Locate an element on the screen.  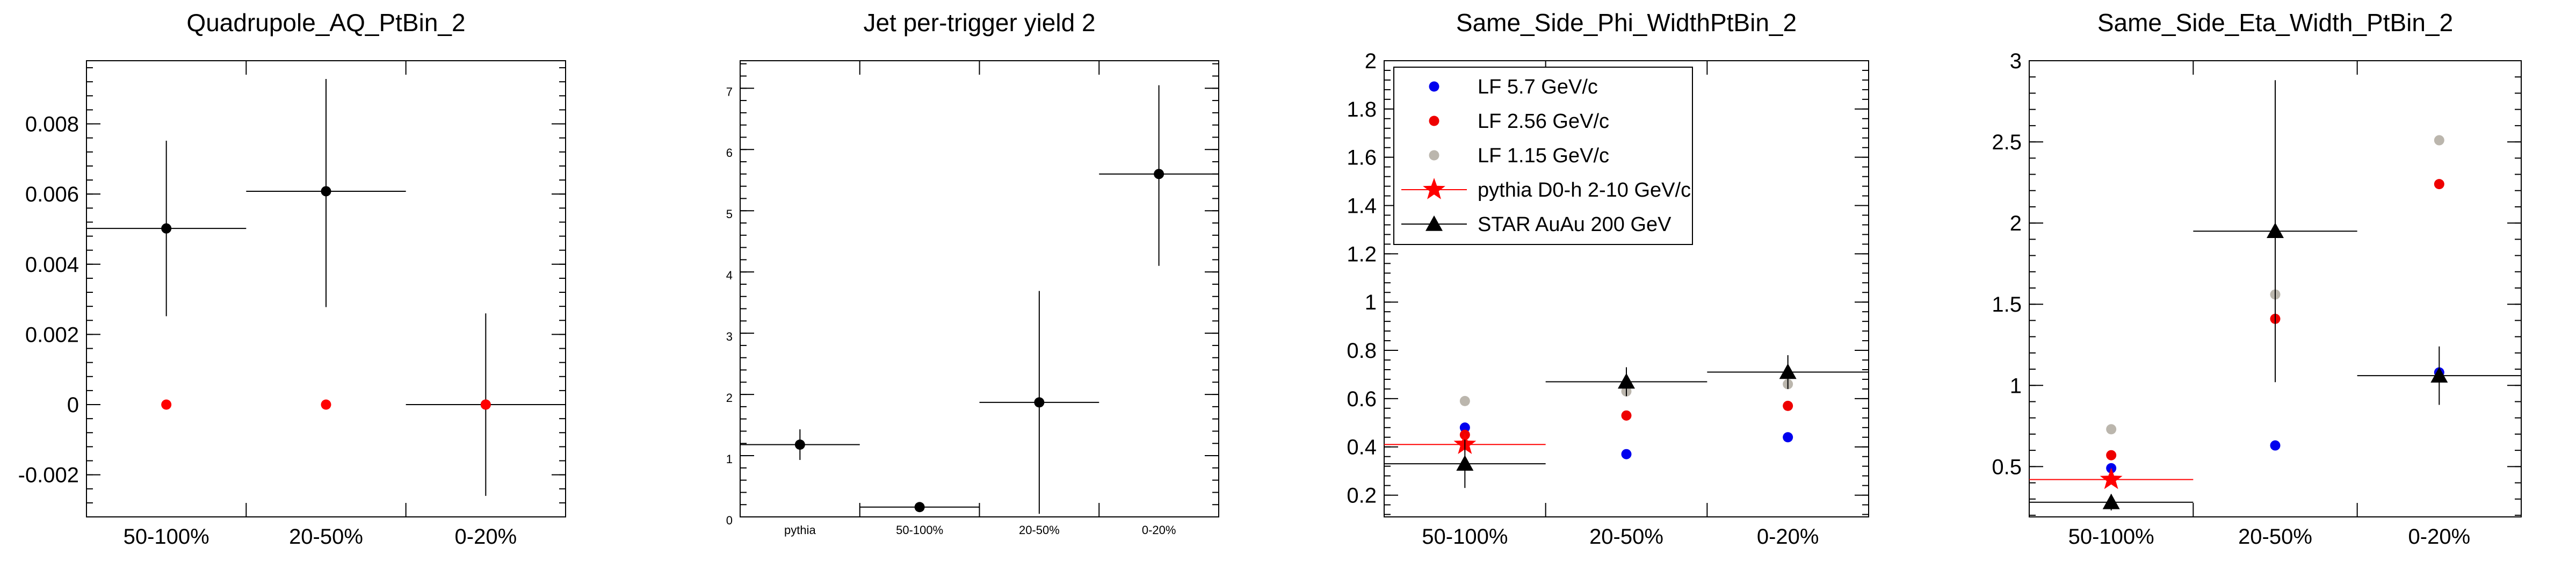
y-tick-label: 1.5 is located at coordinates (2007, 304).